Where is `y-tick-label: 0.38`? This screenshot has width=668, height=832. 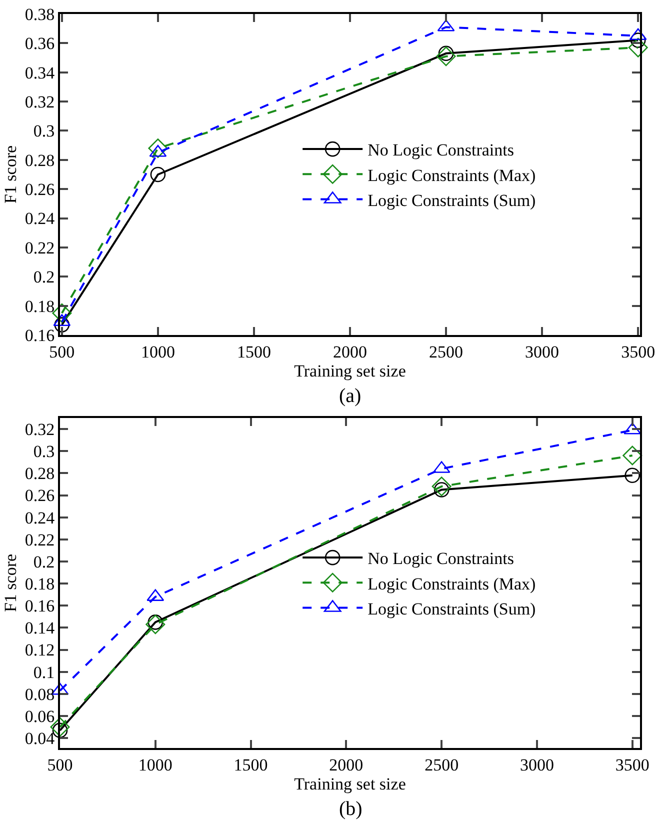 y-tick-label: 0.38 is located at coordinates (39, 14).